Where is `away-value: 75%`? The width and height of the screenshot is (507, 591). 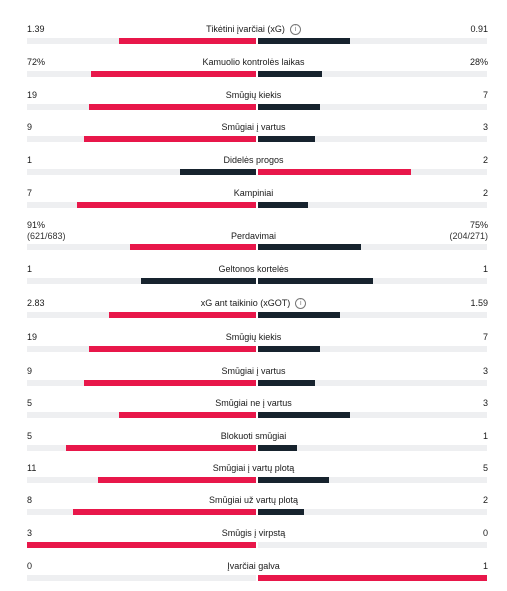
away-value: 75% is located at coordinates (478, 225).